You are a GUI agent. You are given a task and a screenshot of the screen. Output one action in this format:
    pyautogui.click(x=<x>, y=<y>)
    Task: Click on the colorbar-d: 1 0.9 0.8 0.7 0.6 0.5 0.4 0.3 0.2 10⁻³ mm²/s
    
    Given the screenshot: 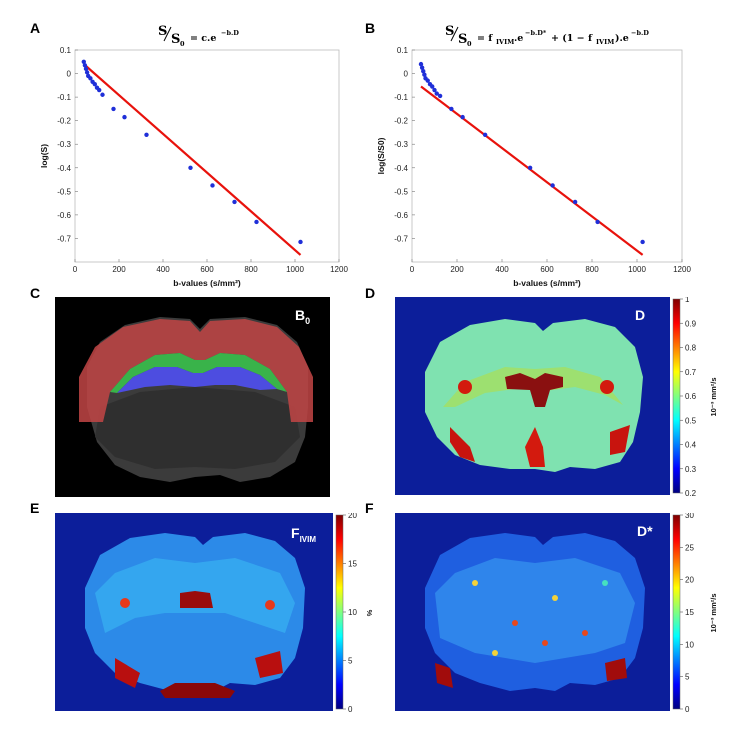 What is the action you would take?
    pyautogui.click(x=695, y=397)
    